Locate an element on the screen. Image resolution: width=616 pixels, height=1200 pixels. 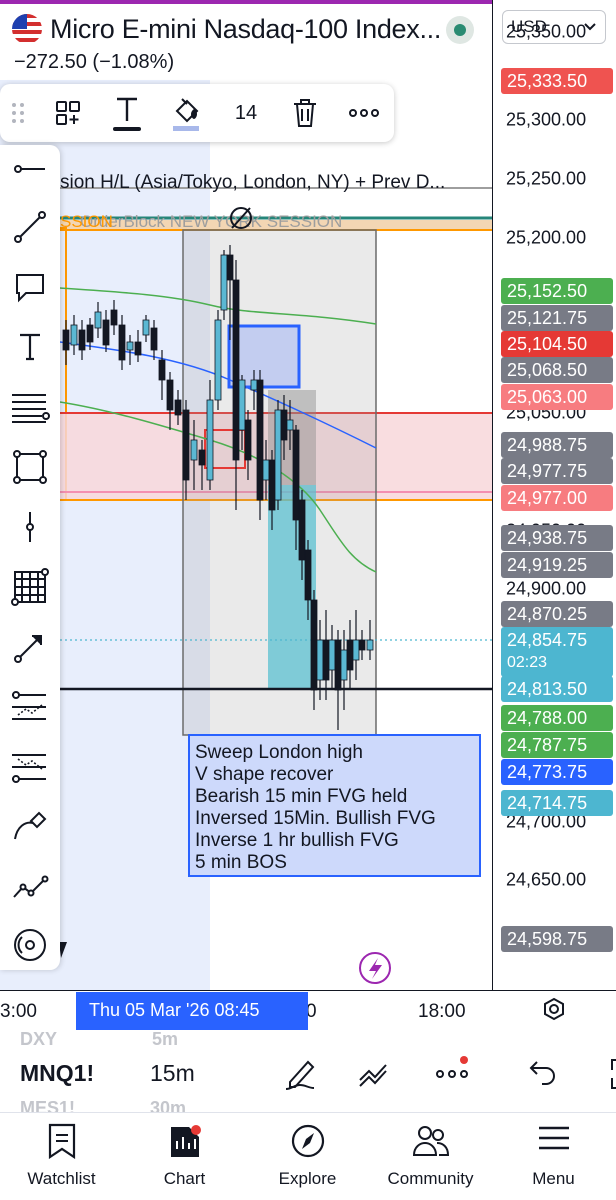
price-badge: 25,333.50 is located at coordinates (557, 81).